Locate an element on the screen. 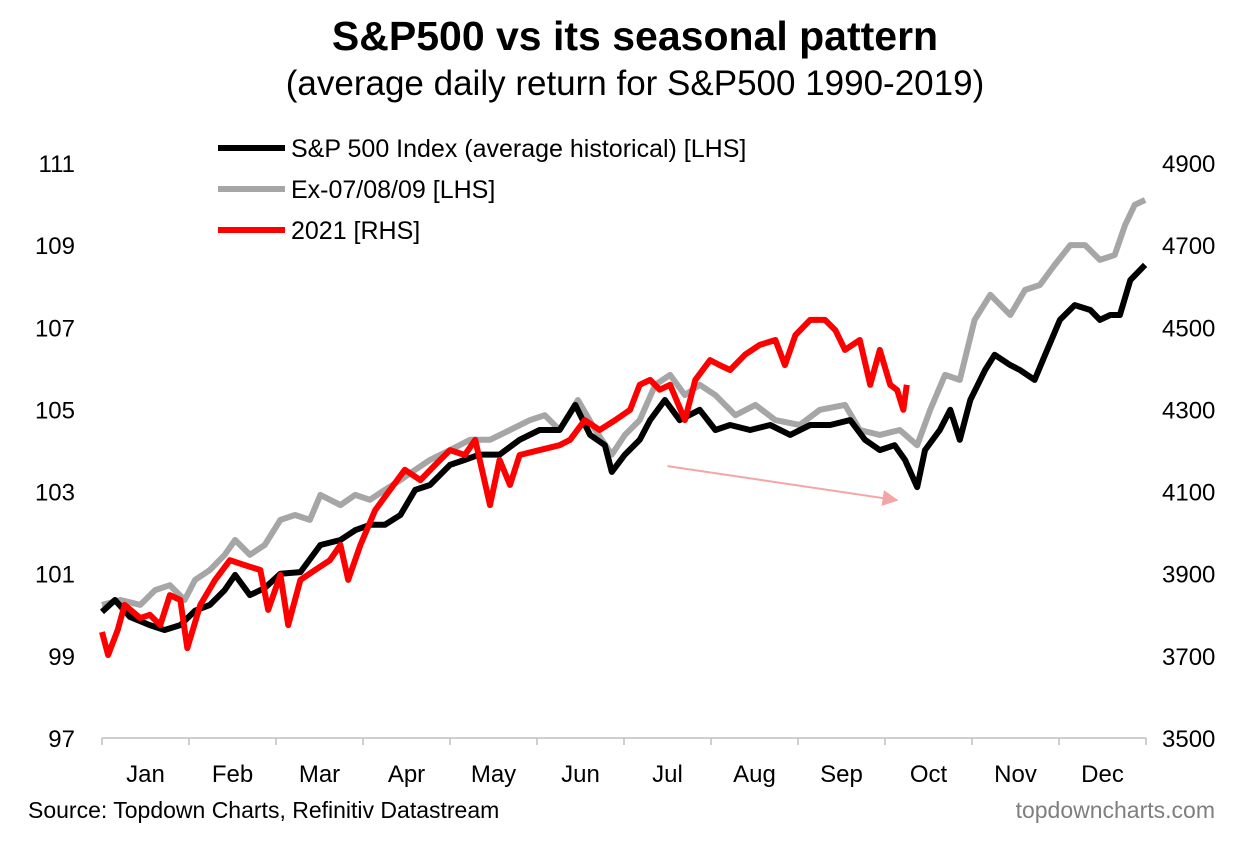 Image resolution: width=1260 pixels, height=845 pixels. y-right-tick-label: 4300 is located at coordinates (1188, 410).